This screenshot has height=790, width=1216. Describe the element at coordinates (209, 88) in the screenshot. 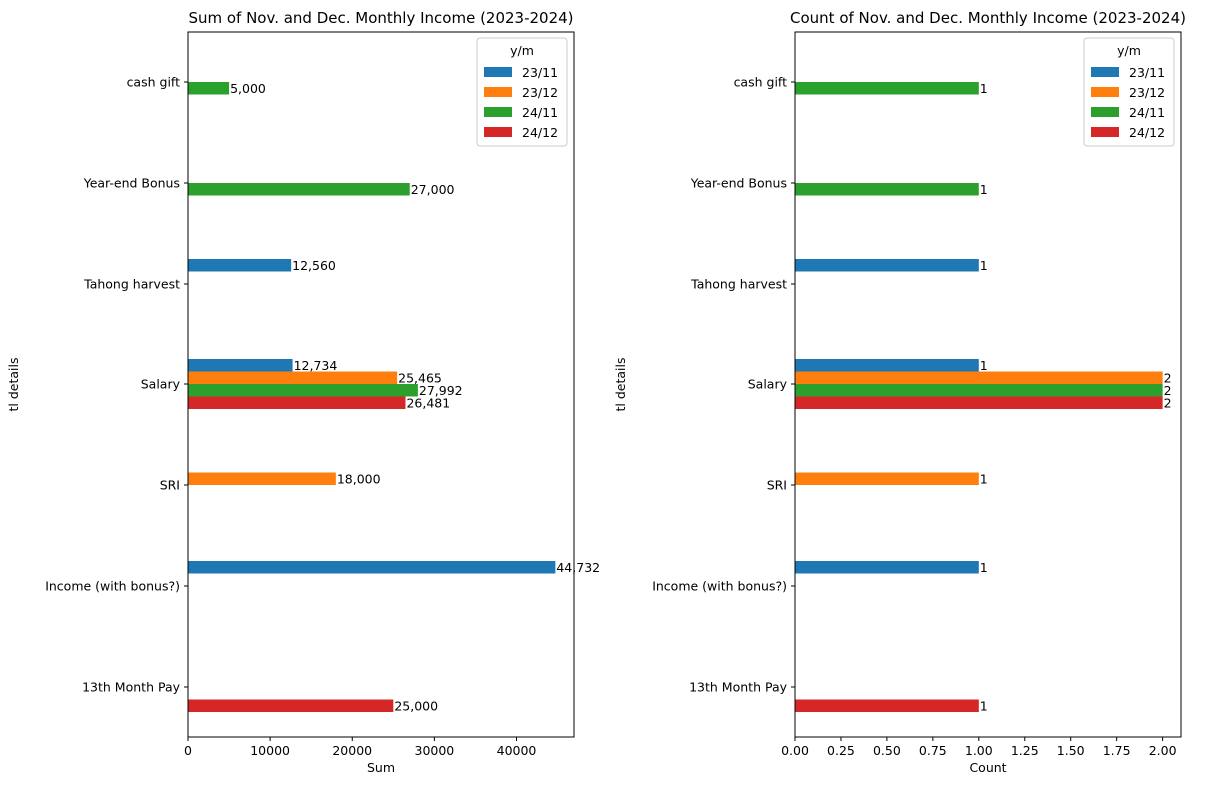

I see `sum-bar-24-11-cash-gift` at that location.